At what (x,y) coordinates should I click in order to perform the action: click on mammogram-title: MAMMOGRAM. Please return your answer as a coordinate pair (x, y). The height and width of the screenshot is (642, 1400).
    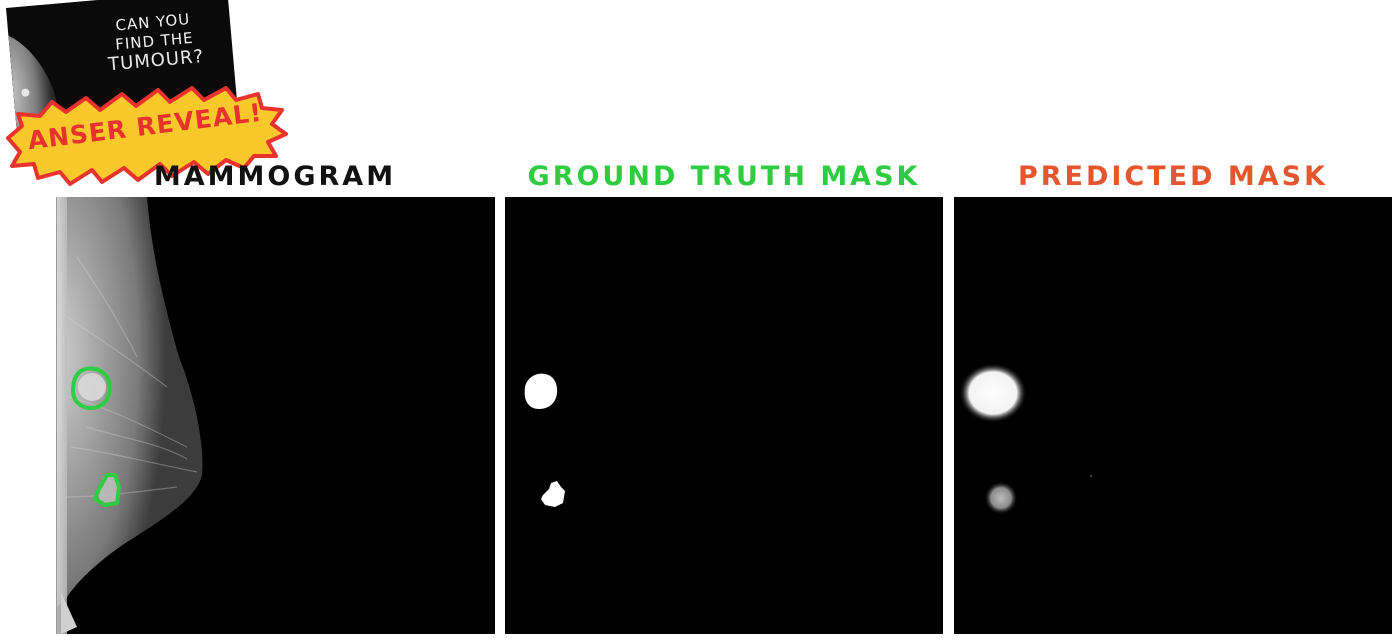
    Looking at the image, I should click on (275, 176).